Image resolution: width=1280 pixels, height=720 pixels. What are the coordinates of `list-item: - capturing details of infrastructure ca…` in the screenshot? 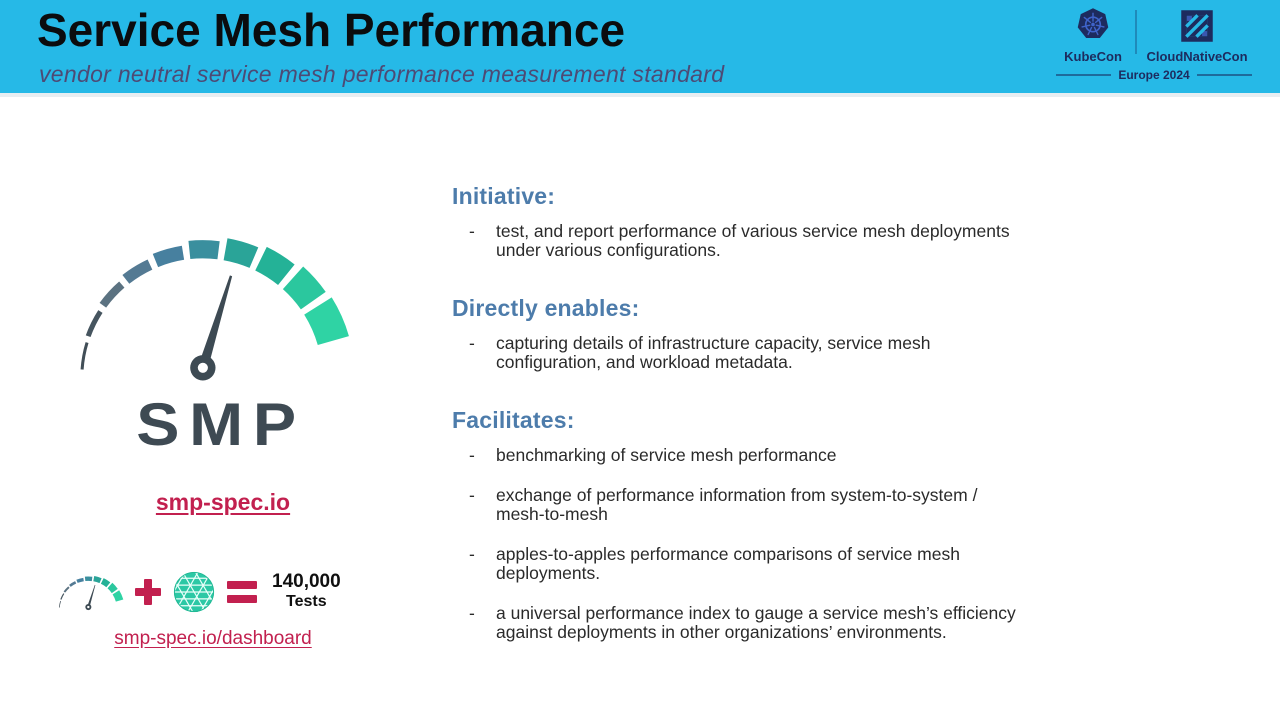 It's located at (739, 353).